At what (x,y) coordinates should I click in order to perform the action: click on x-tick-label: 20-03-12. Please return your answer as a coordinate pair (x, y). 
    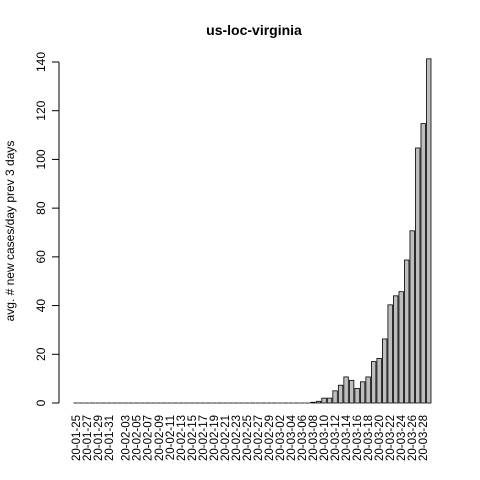
    Looking at the image, I should click on (336, 438).